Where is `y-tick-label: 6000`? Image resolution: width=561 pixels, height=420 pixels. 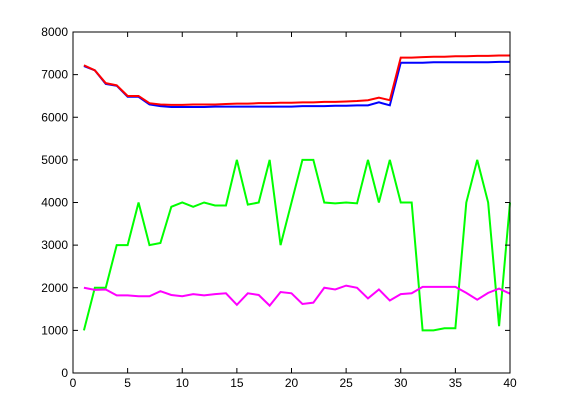 y-tick-label: 6000 is located at coordinates (54, 117).